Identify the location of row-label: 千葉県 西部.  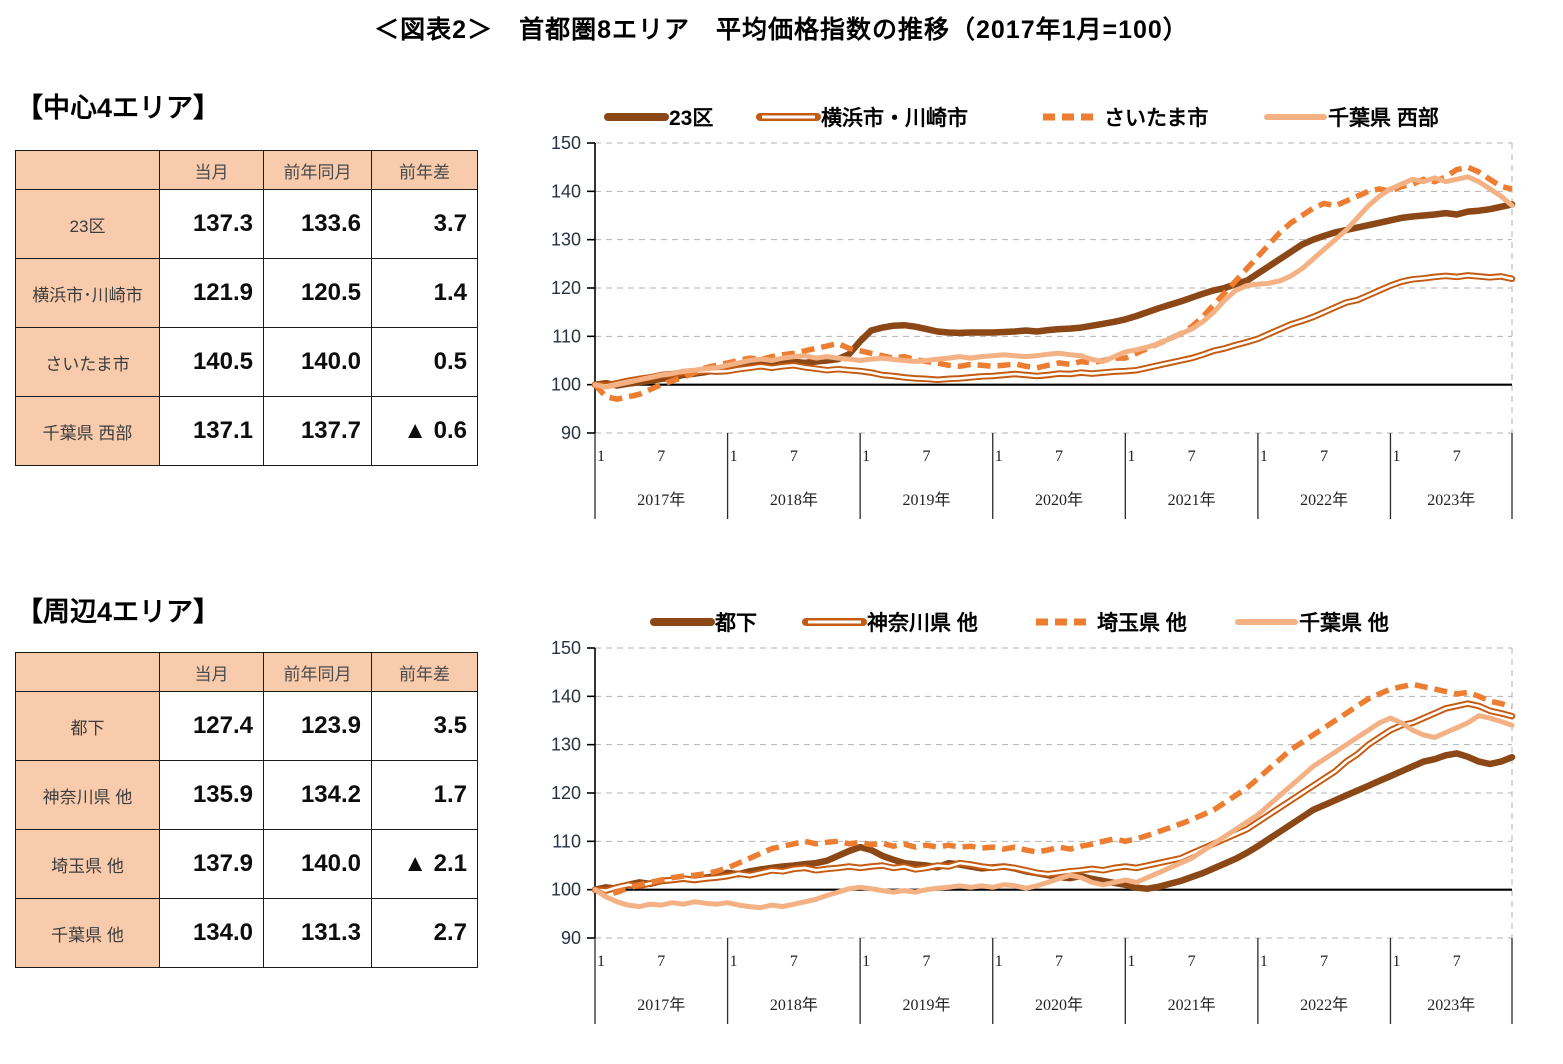
(87, 431).